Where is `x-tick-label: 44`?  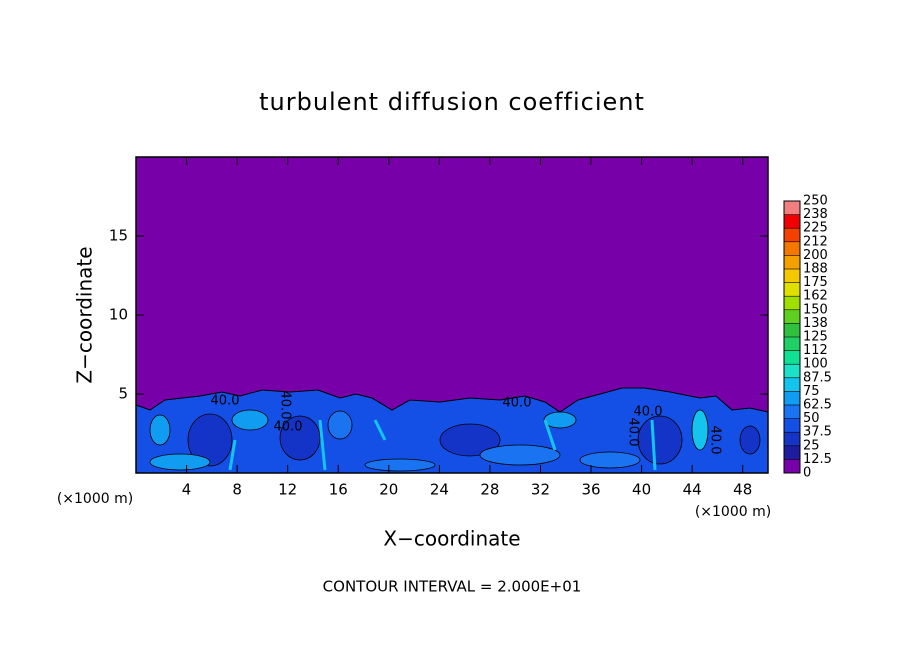
x-tick-label: 44 is located at coordinates (692, 490).